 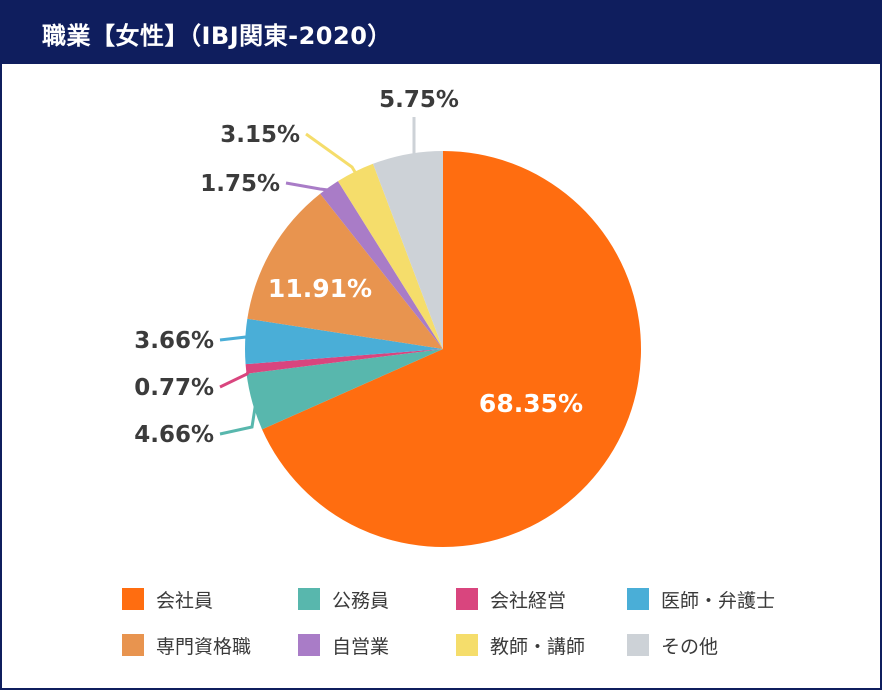 What do you see at coordinates (441, 33) in the screenshot?
I see `title-bar: 職業【女性】（IBJ関東-2020）` at bounding box center [441, 33].